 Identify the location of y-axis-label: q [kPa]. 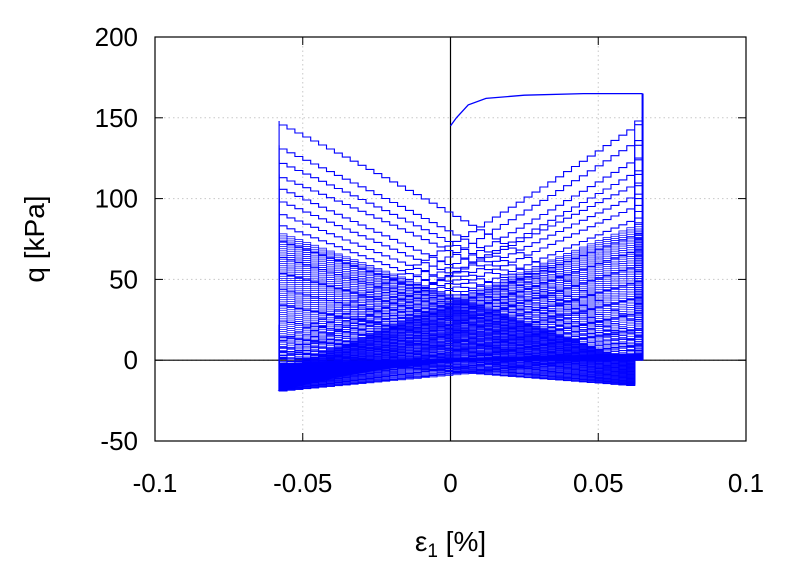
(34, 238).